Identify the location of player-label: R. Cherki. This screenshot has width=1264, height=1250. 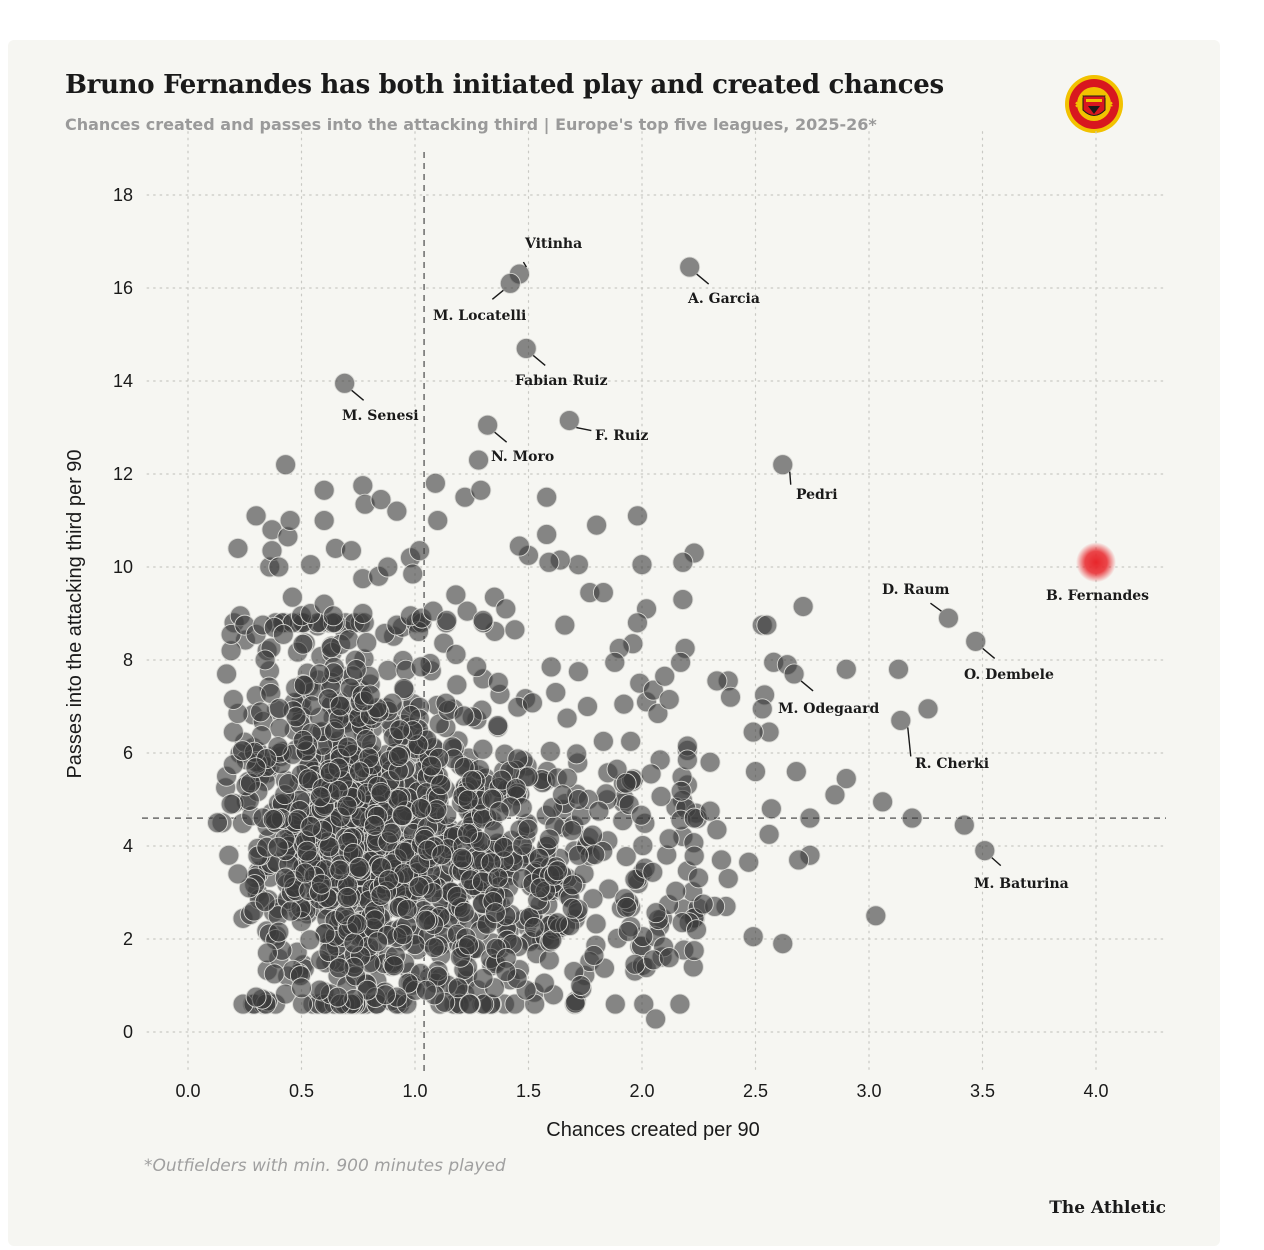
(952, 764).